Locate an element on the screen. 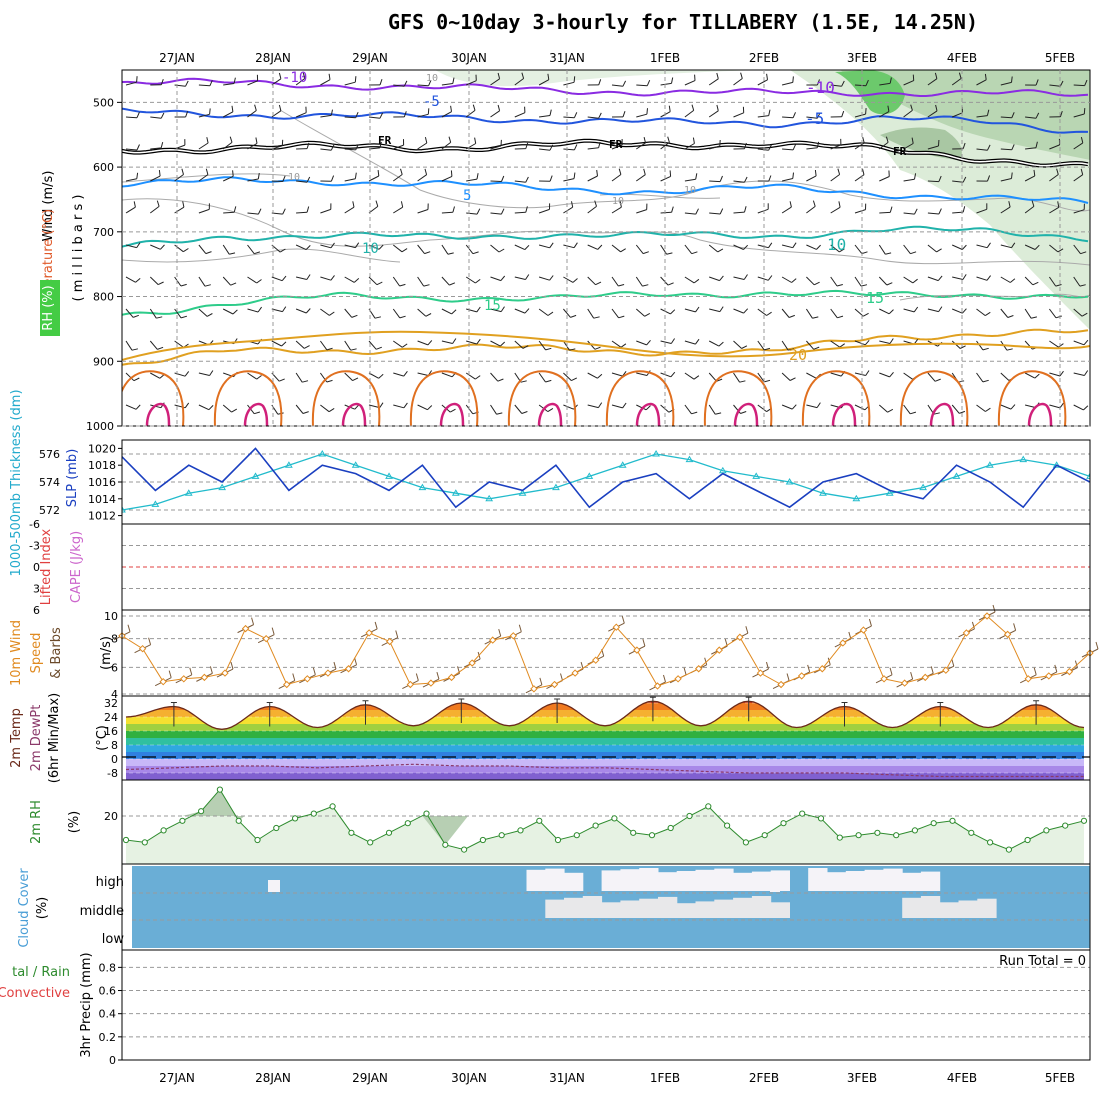 This screenshot has width=1100, height=1100. cloud-cover-panel: high middle low is located at coordinates (585, 907).